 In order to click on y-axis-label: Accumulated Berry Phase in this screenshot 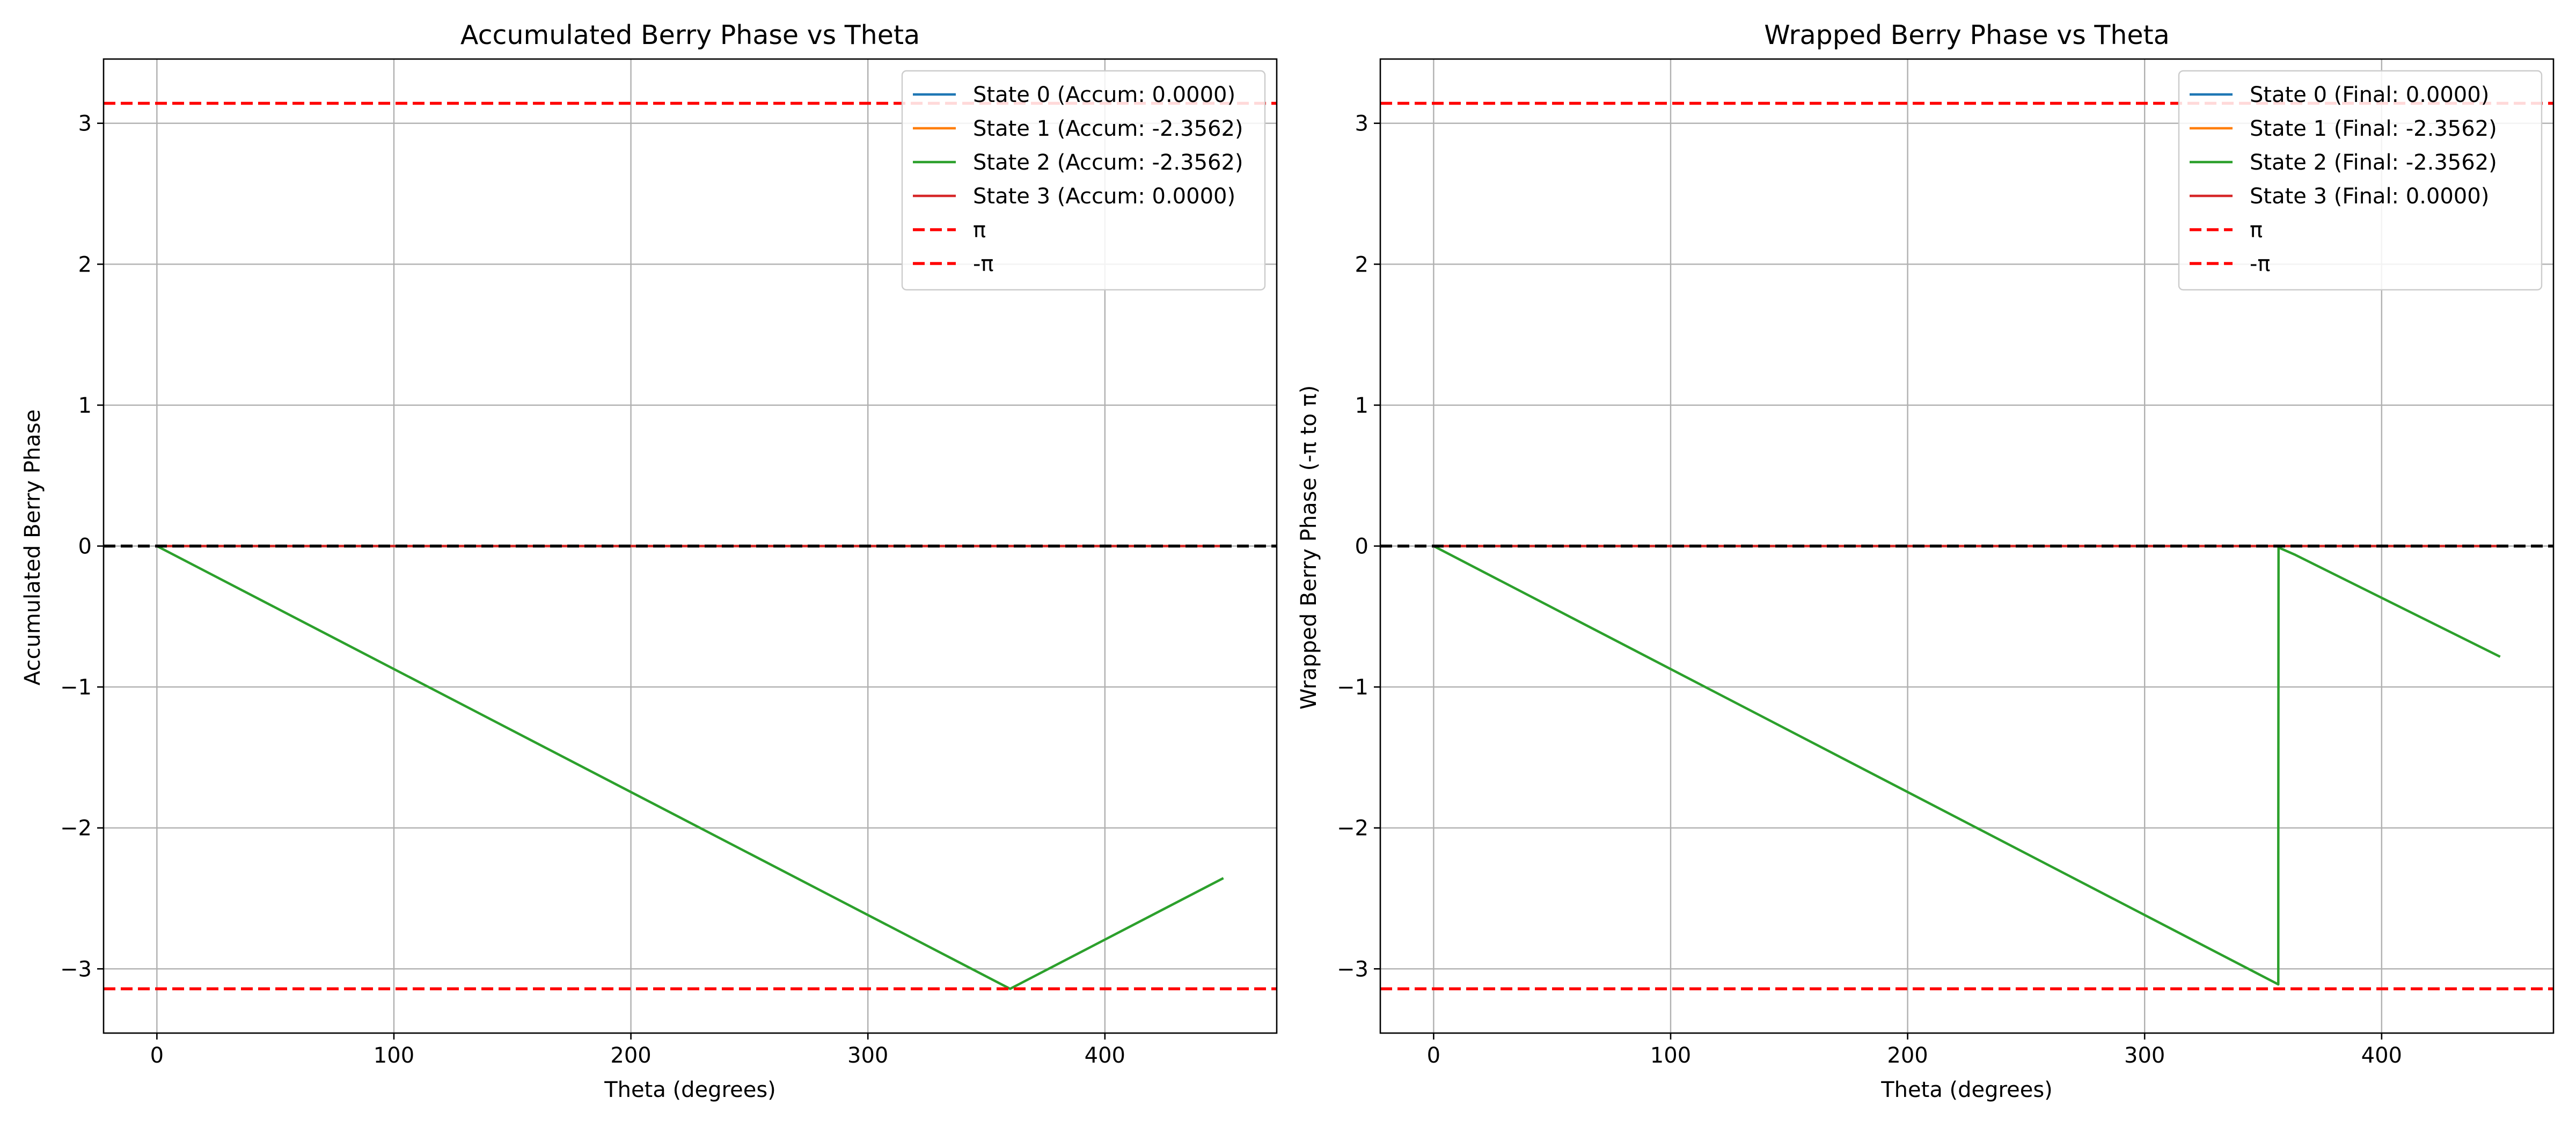, I will do `click(32, 547)`.